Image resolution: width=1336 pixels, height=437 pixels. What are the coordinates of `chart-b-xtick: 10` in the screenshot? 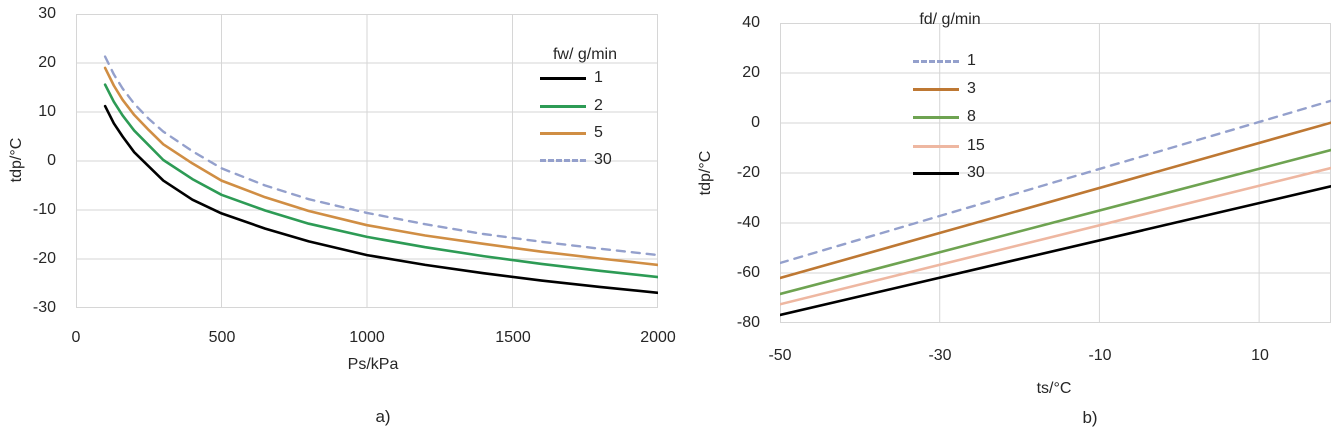 It's located at (1260, 355).